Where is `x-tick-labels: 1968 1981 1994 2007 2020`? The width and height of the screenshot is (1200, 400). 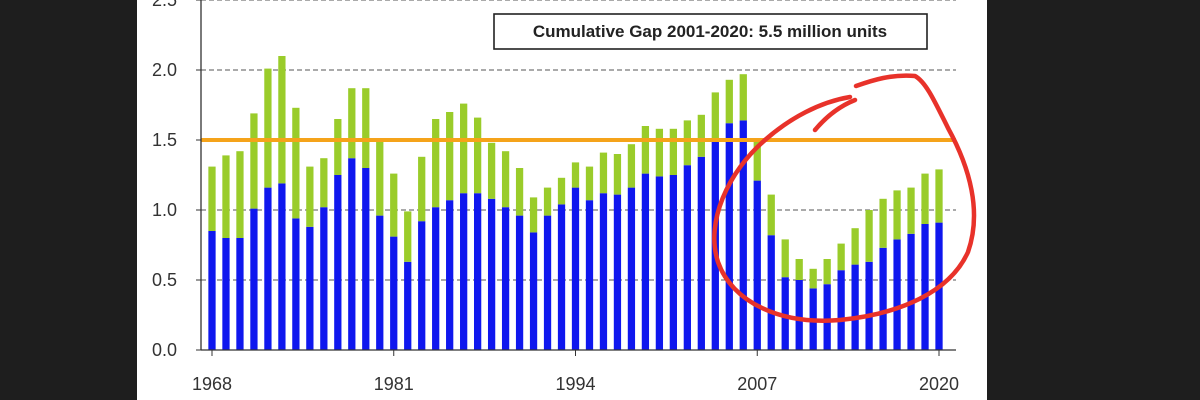
x-tick-labels: 1968 1981 1994 2007 2020 is located at coordinates (575, 372).